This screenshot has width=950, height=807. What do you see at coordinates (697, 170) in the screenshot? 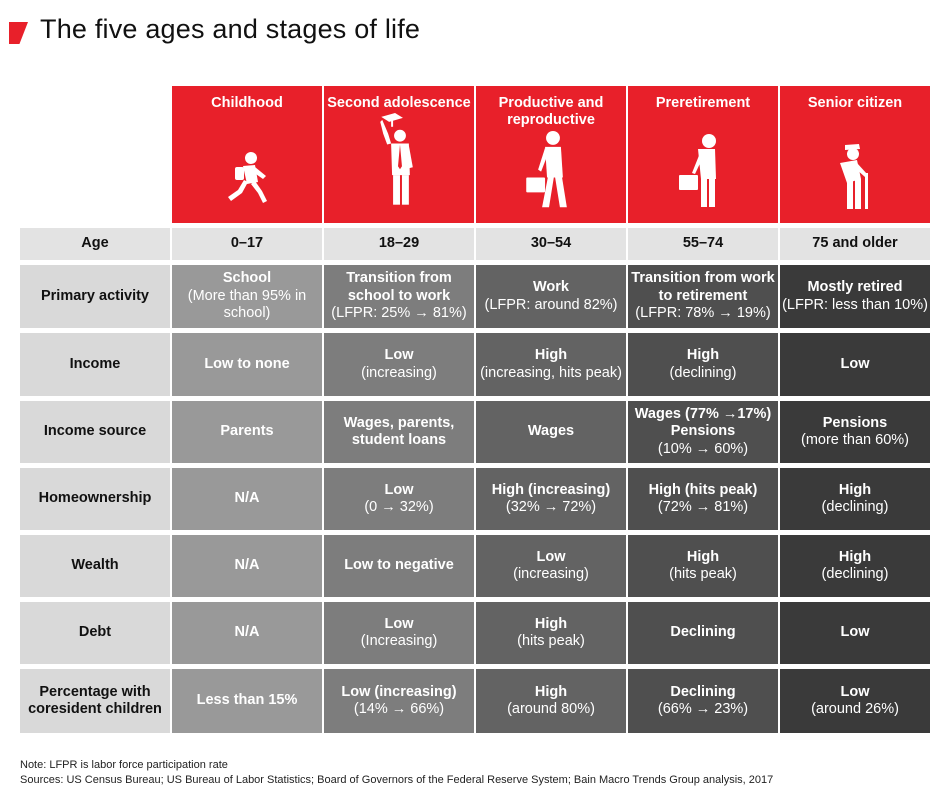
I see `preretiree-briefcase-icon` at bounding box center [697, 170].